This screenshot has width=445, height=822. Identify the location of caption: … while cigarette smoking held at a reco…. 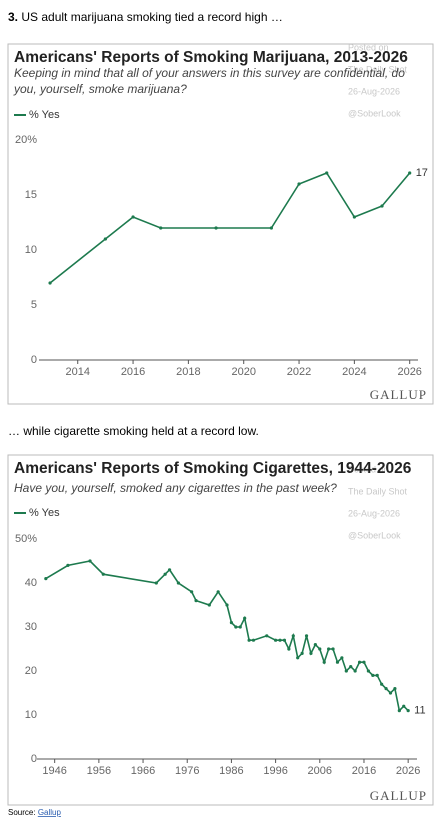
(133, 431).